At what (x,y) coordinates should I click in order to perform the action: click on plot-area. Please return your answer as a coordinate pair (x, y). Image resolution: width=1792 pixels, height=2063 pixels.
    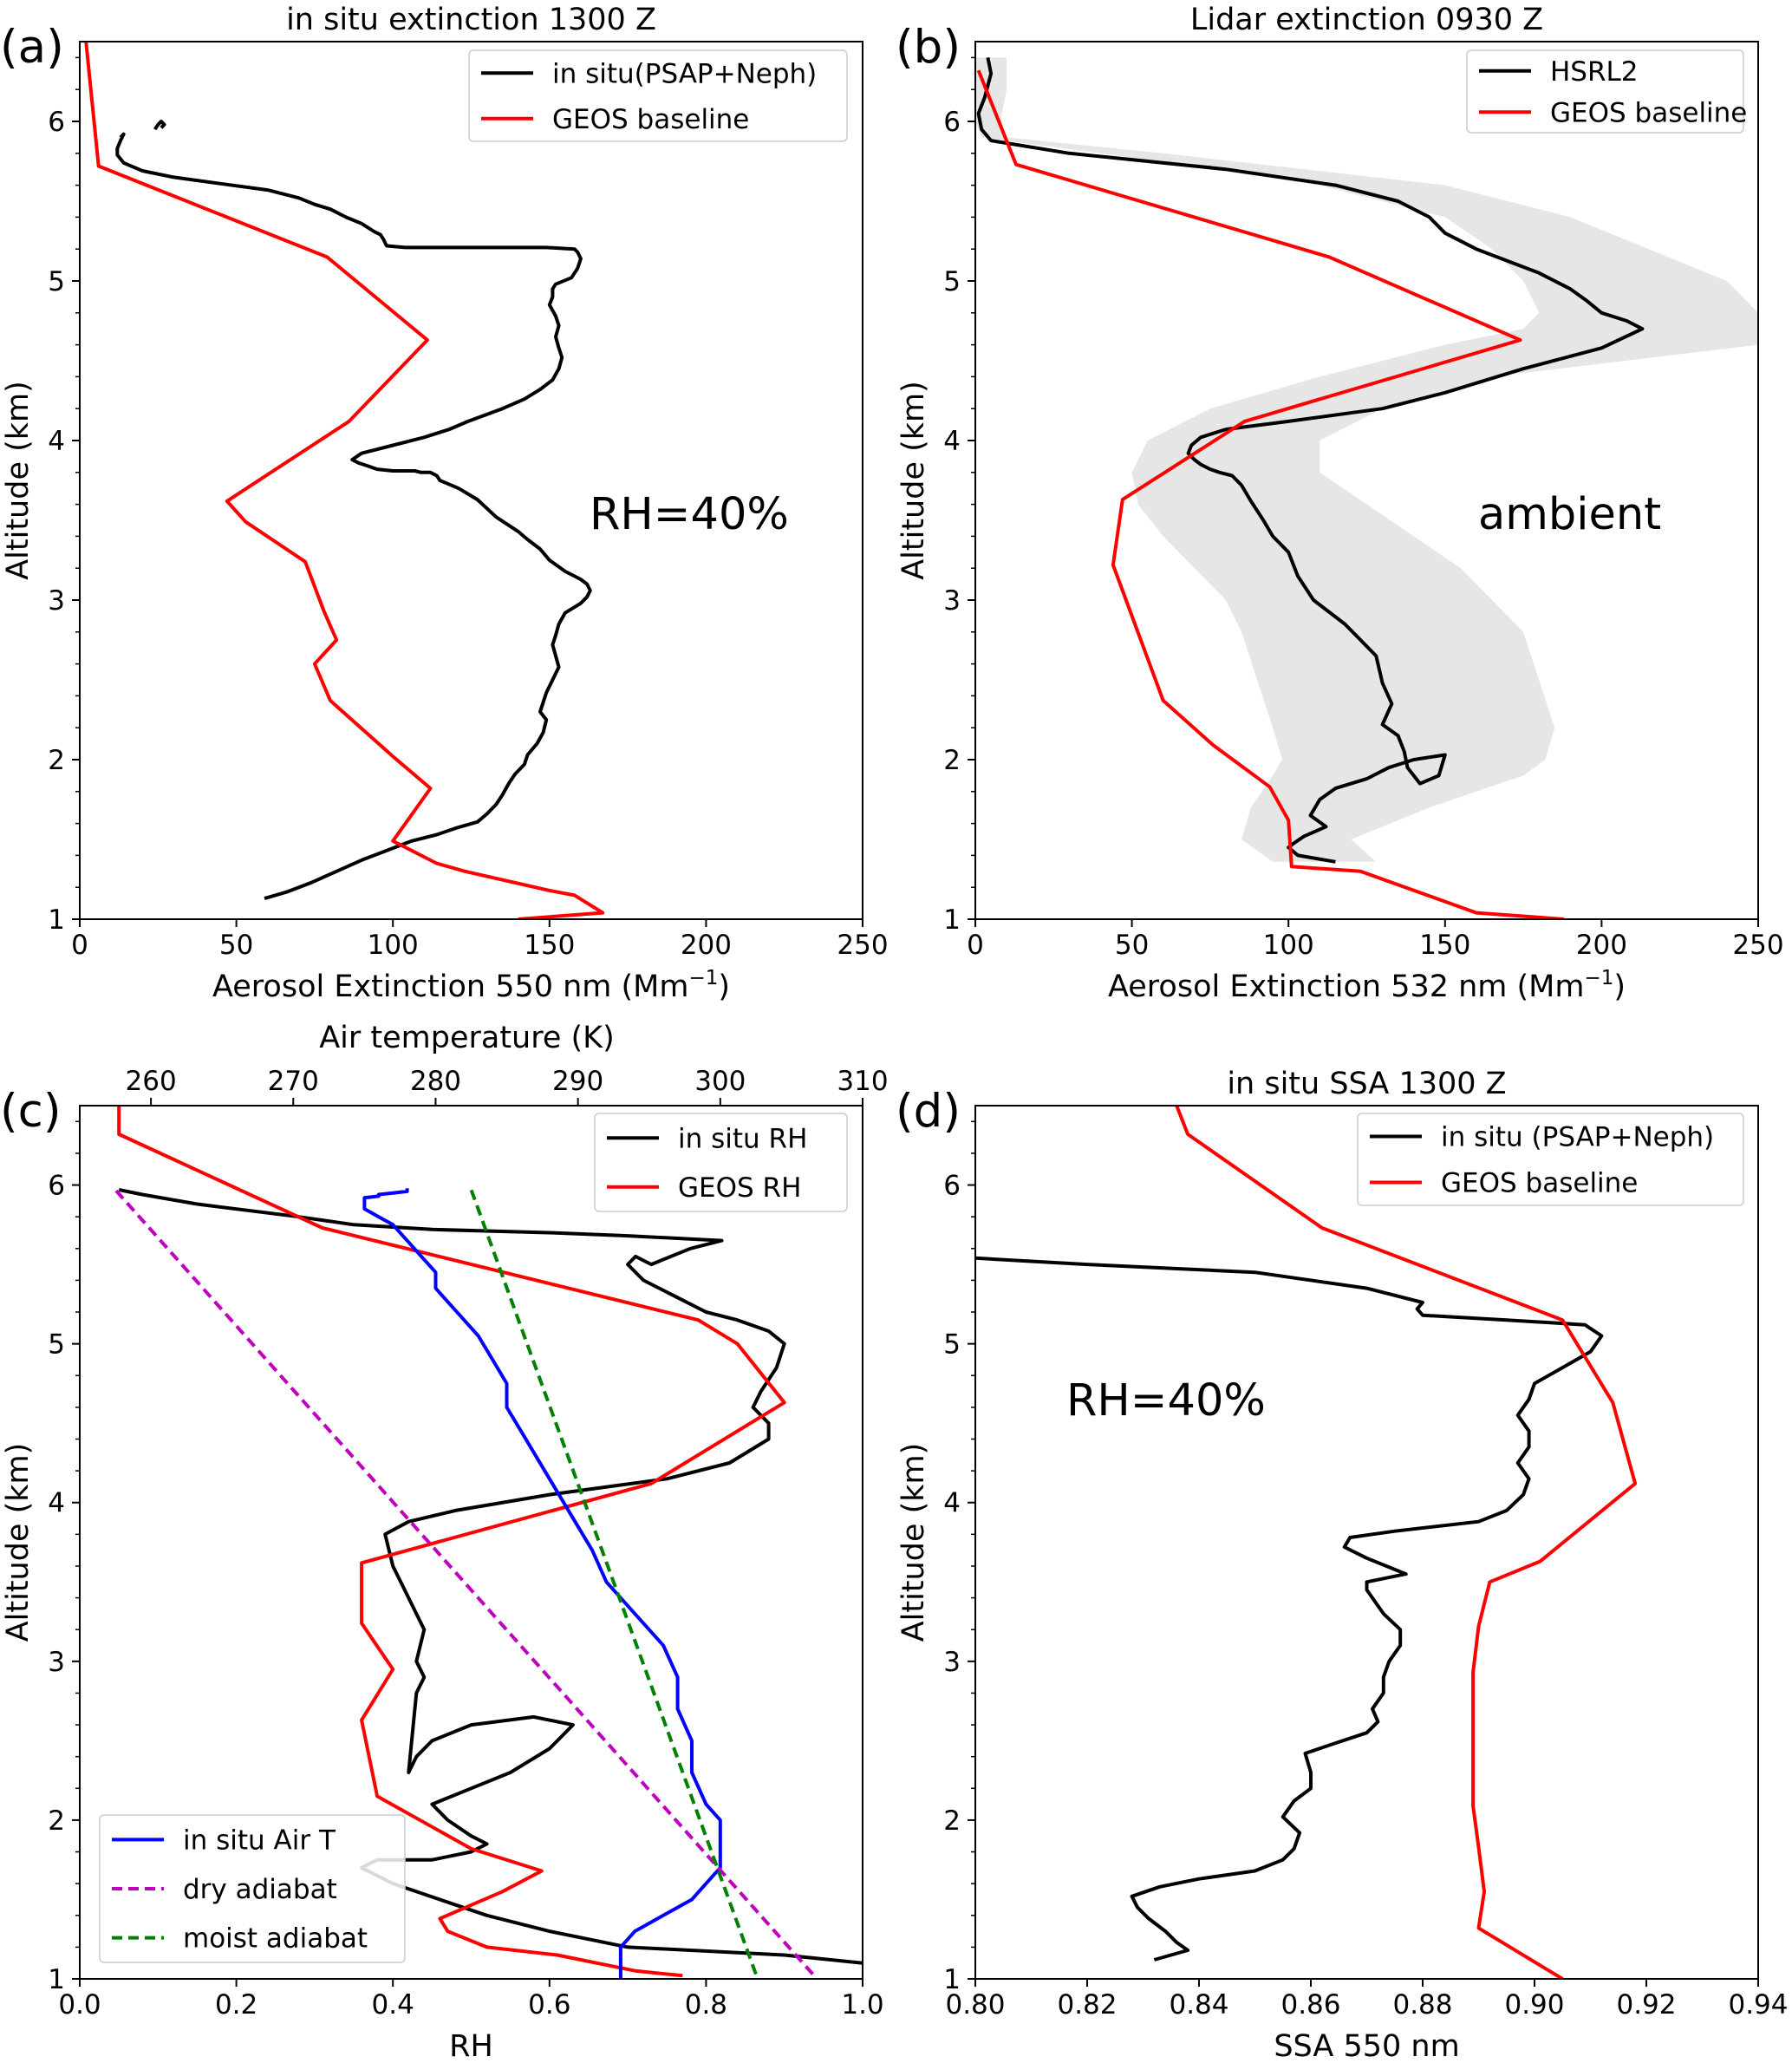
    Looking at the image, I should click on (344, 480).